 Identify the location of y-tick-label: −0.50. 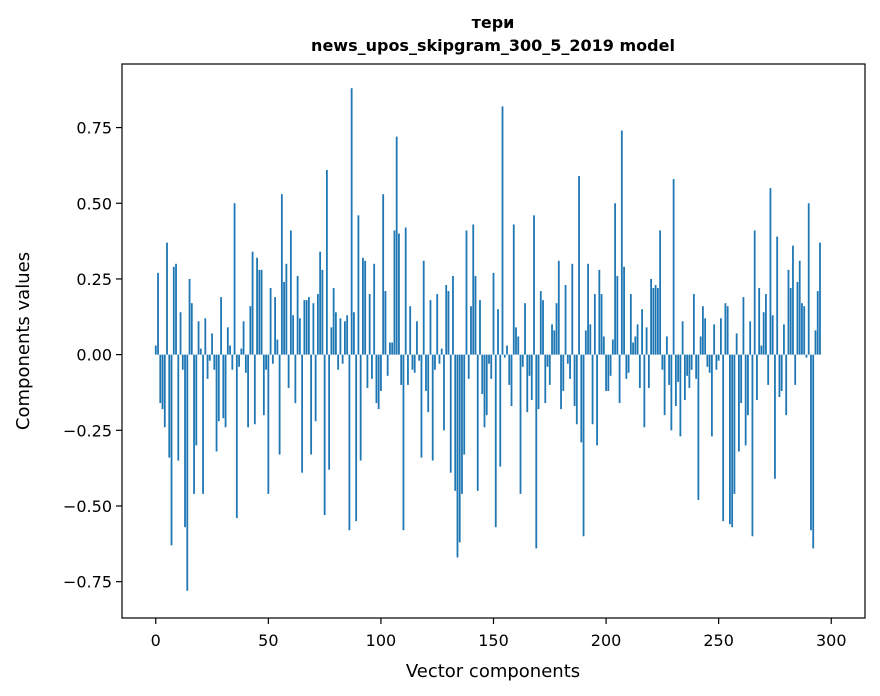
(87, 506).